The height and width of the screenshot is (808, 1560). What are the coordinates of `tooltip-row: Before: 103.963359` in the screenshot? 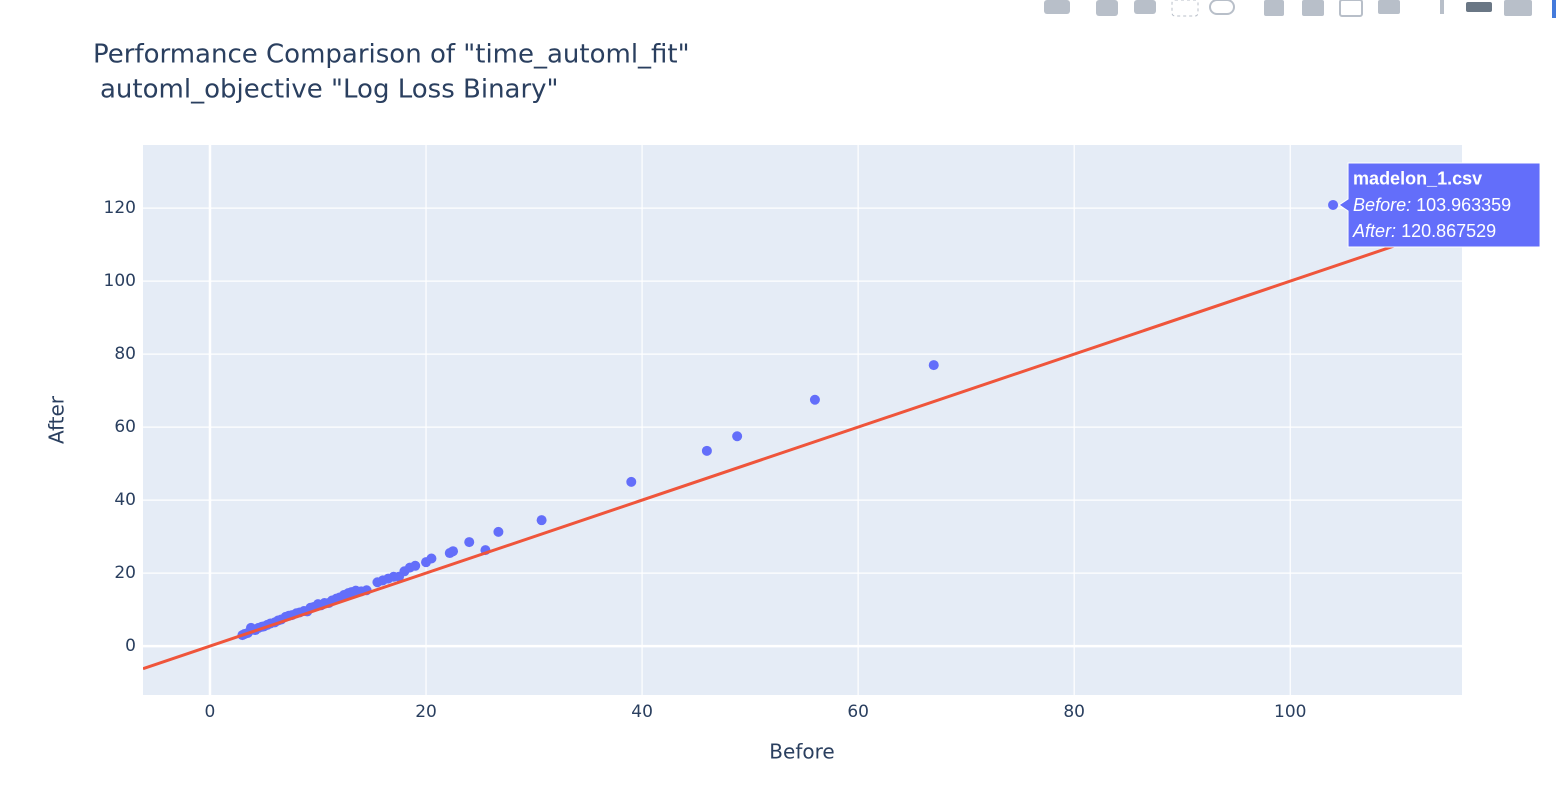 It's located at (1432, 205).